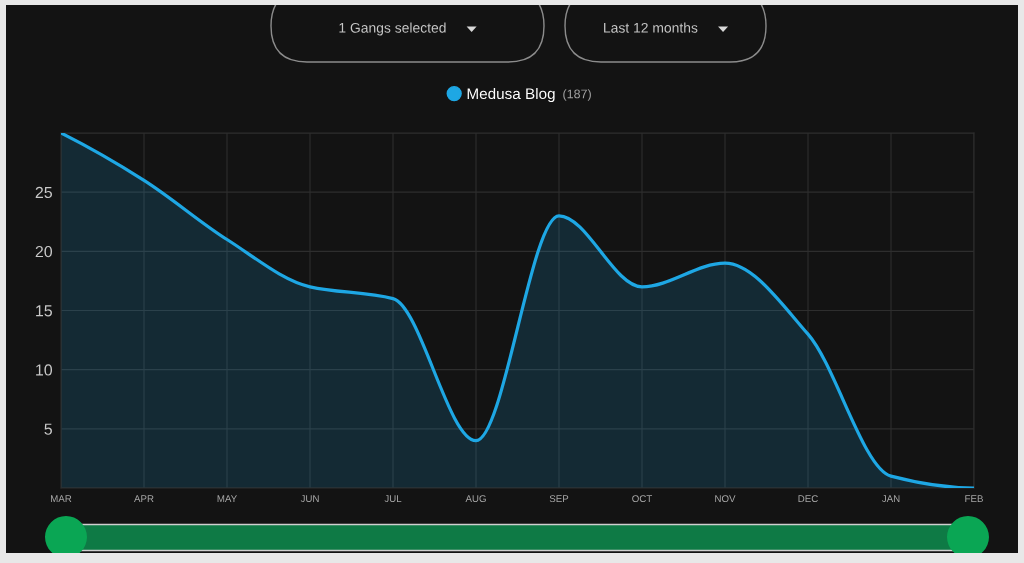  I want to click on text: (187), so click(577, 95).